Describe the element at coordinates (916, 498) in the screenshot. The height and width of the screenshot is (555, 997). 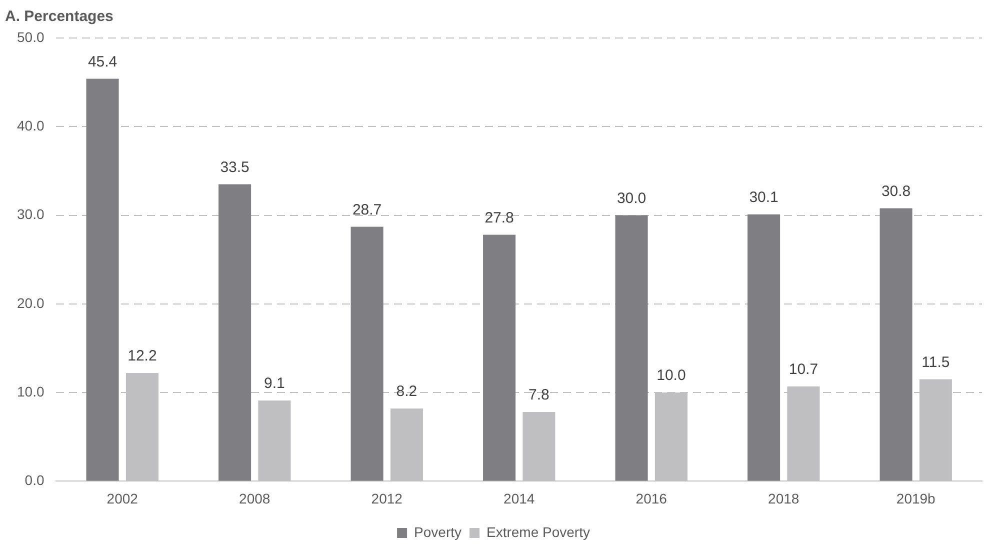
I see `x-tick-label: 2019b` at that location.